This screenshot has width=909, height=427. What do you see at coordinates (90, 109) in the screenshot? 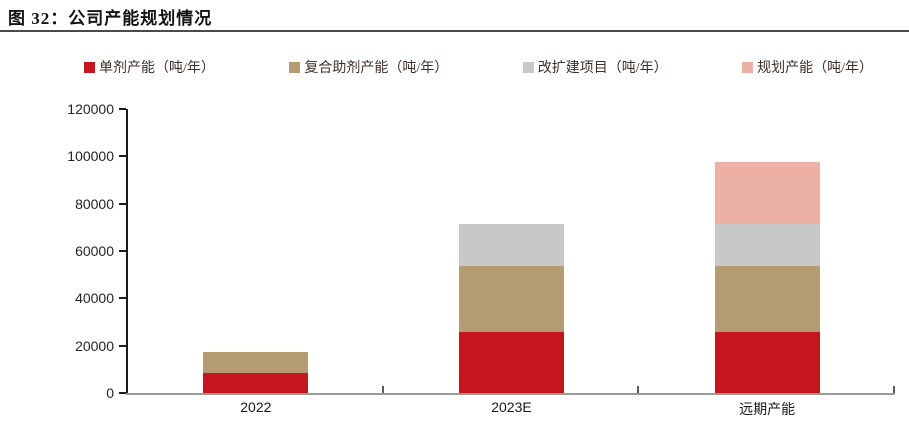
I see `y-tick-label: 120000` at bounding box center [90, 109].